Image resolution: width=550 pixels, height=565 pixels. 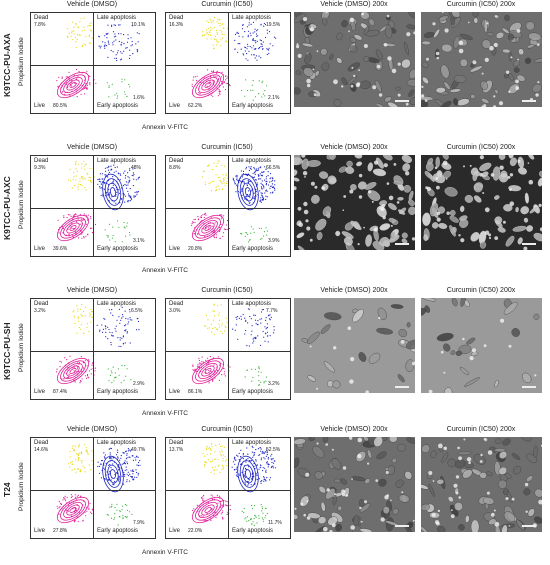 What do you see at coordinates (139, 98) in the screenshot?
I see `quadrant-value-early: 1.6%` at bounding box center [139, 98].